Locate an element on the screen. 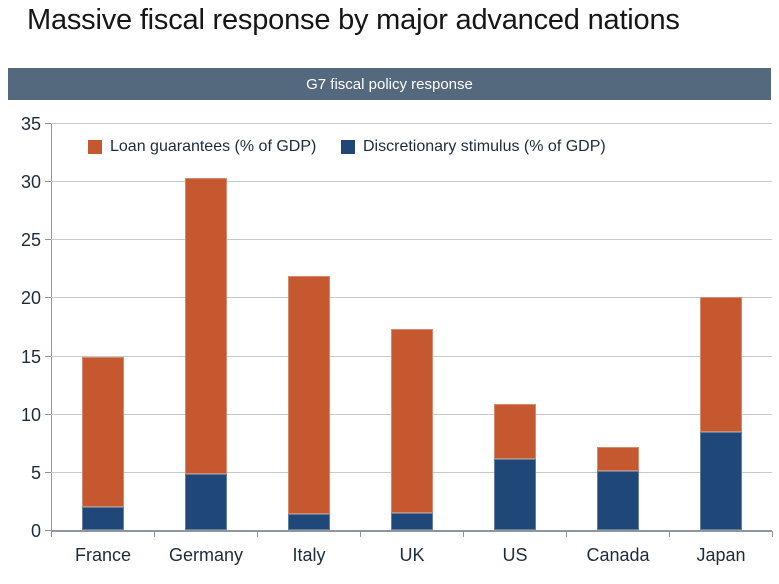  bar-segment-stimulus-canada is located at coordinates (618, 500).